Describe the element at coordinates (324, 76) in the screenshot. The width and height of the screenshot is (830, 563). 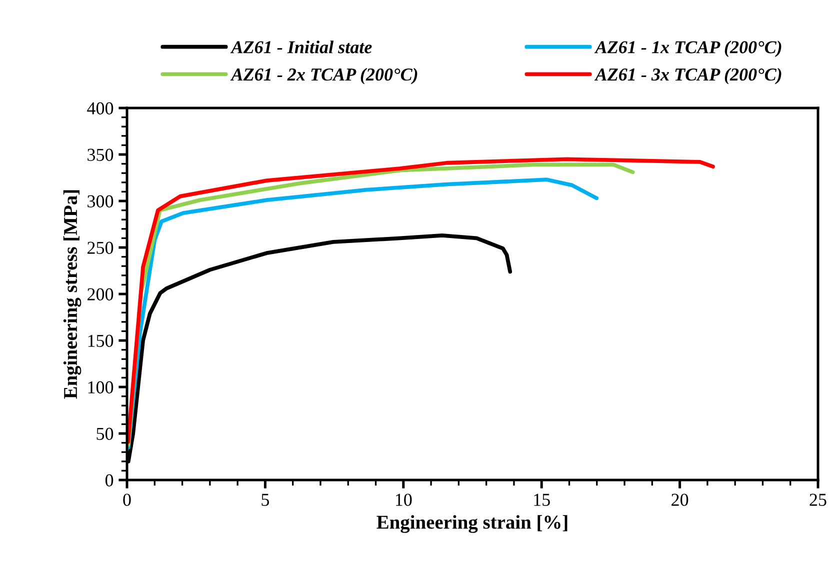
I see `legend-label: AZ61 - 2x TCAP (200°C)` at that location.